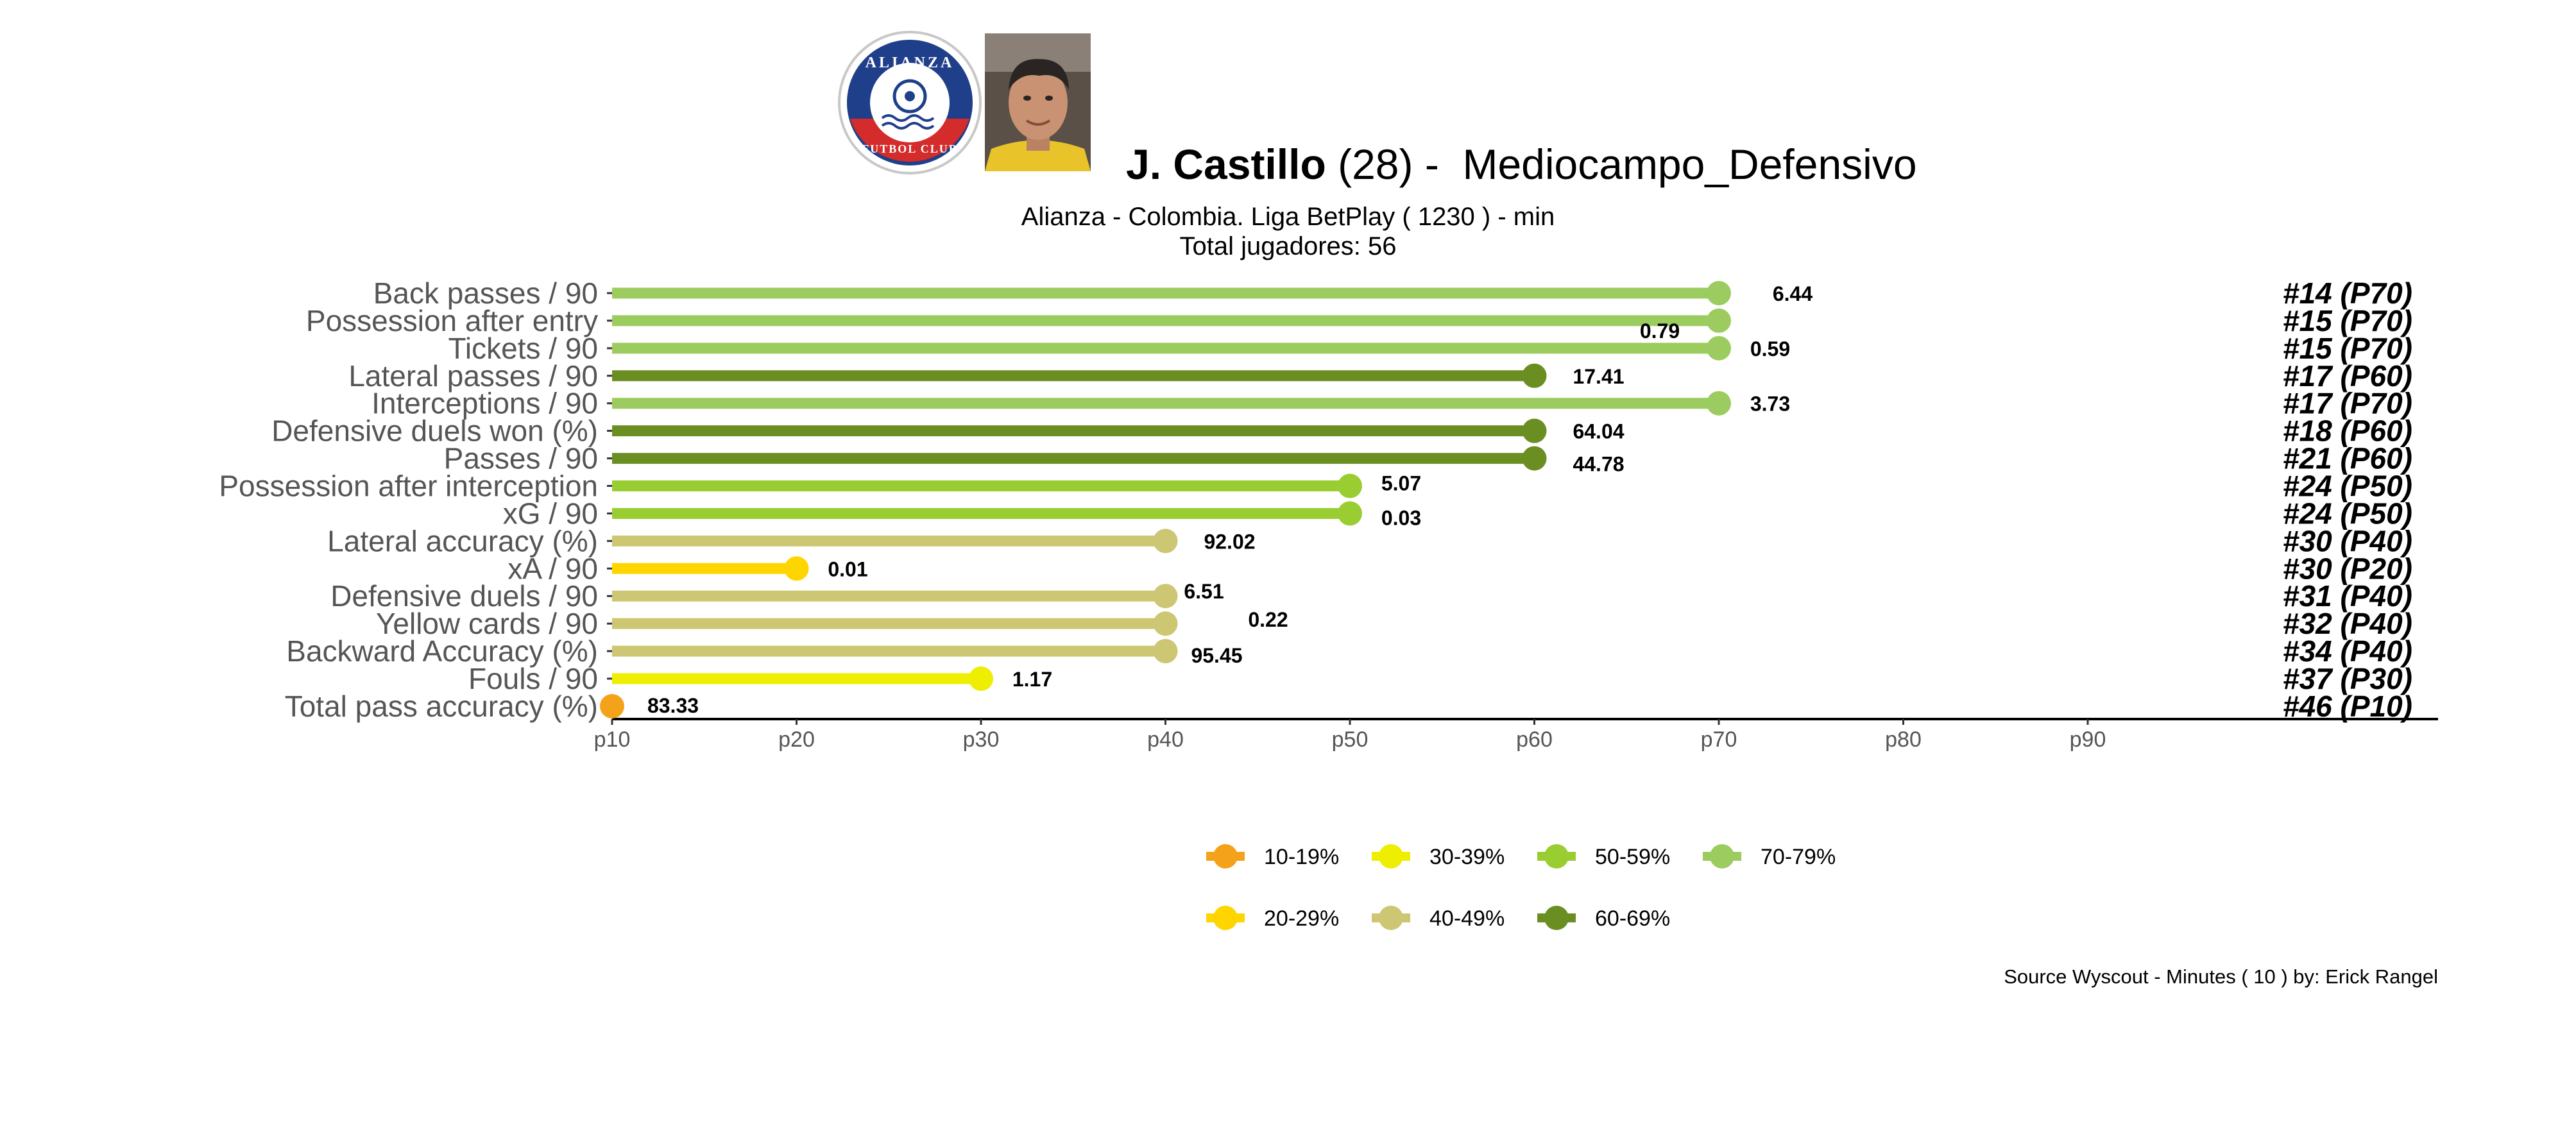 The width and height of the screenshot is (2576, 1136). I want to click on page-title: J. Castillo (28) - Mediocampo_Defensivo, so click(1521, 164).